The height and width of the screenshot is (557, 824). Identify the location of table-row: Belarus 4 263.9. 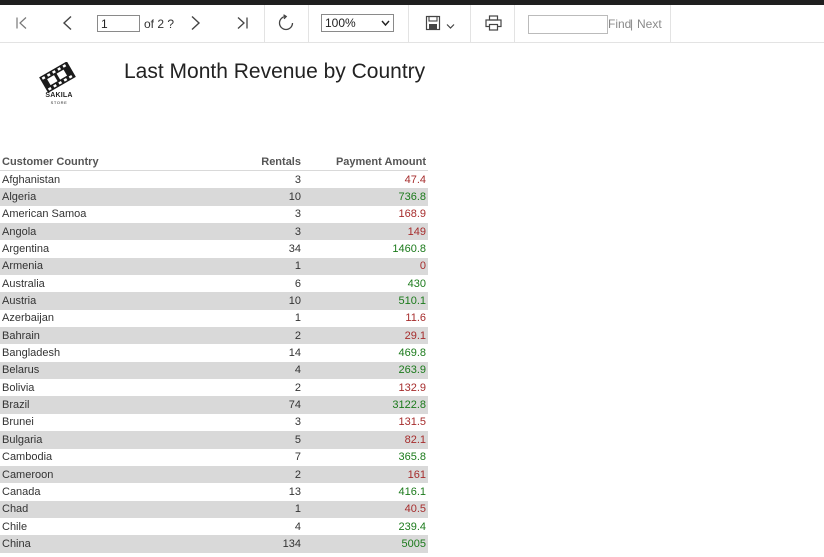
(214, 370).